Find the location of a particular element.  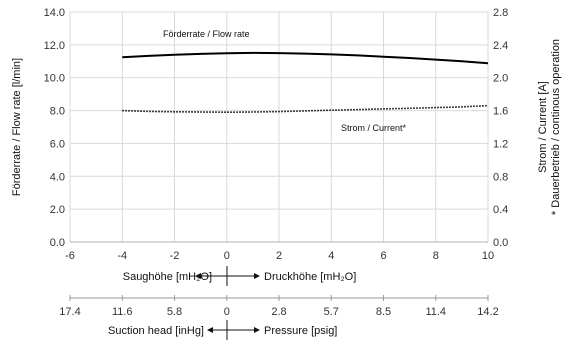

x-tick-label: -4 is located at coordinates (122, 256).